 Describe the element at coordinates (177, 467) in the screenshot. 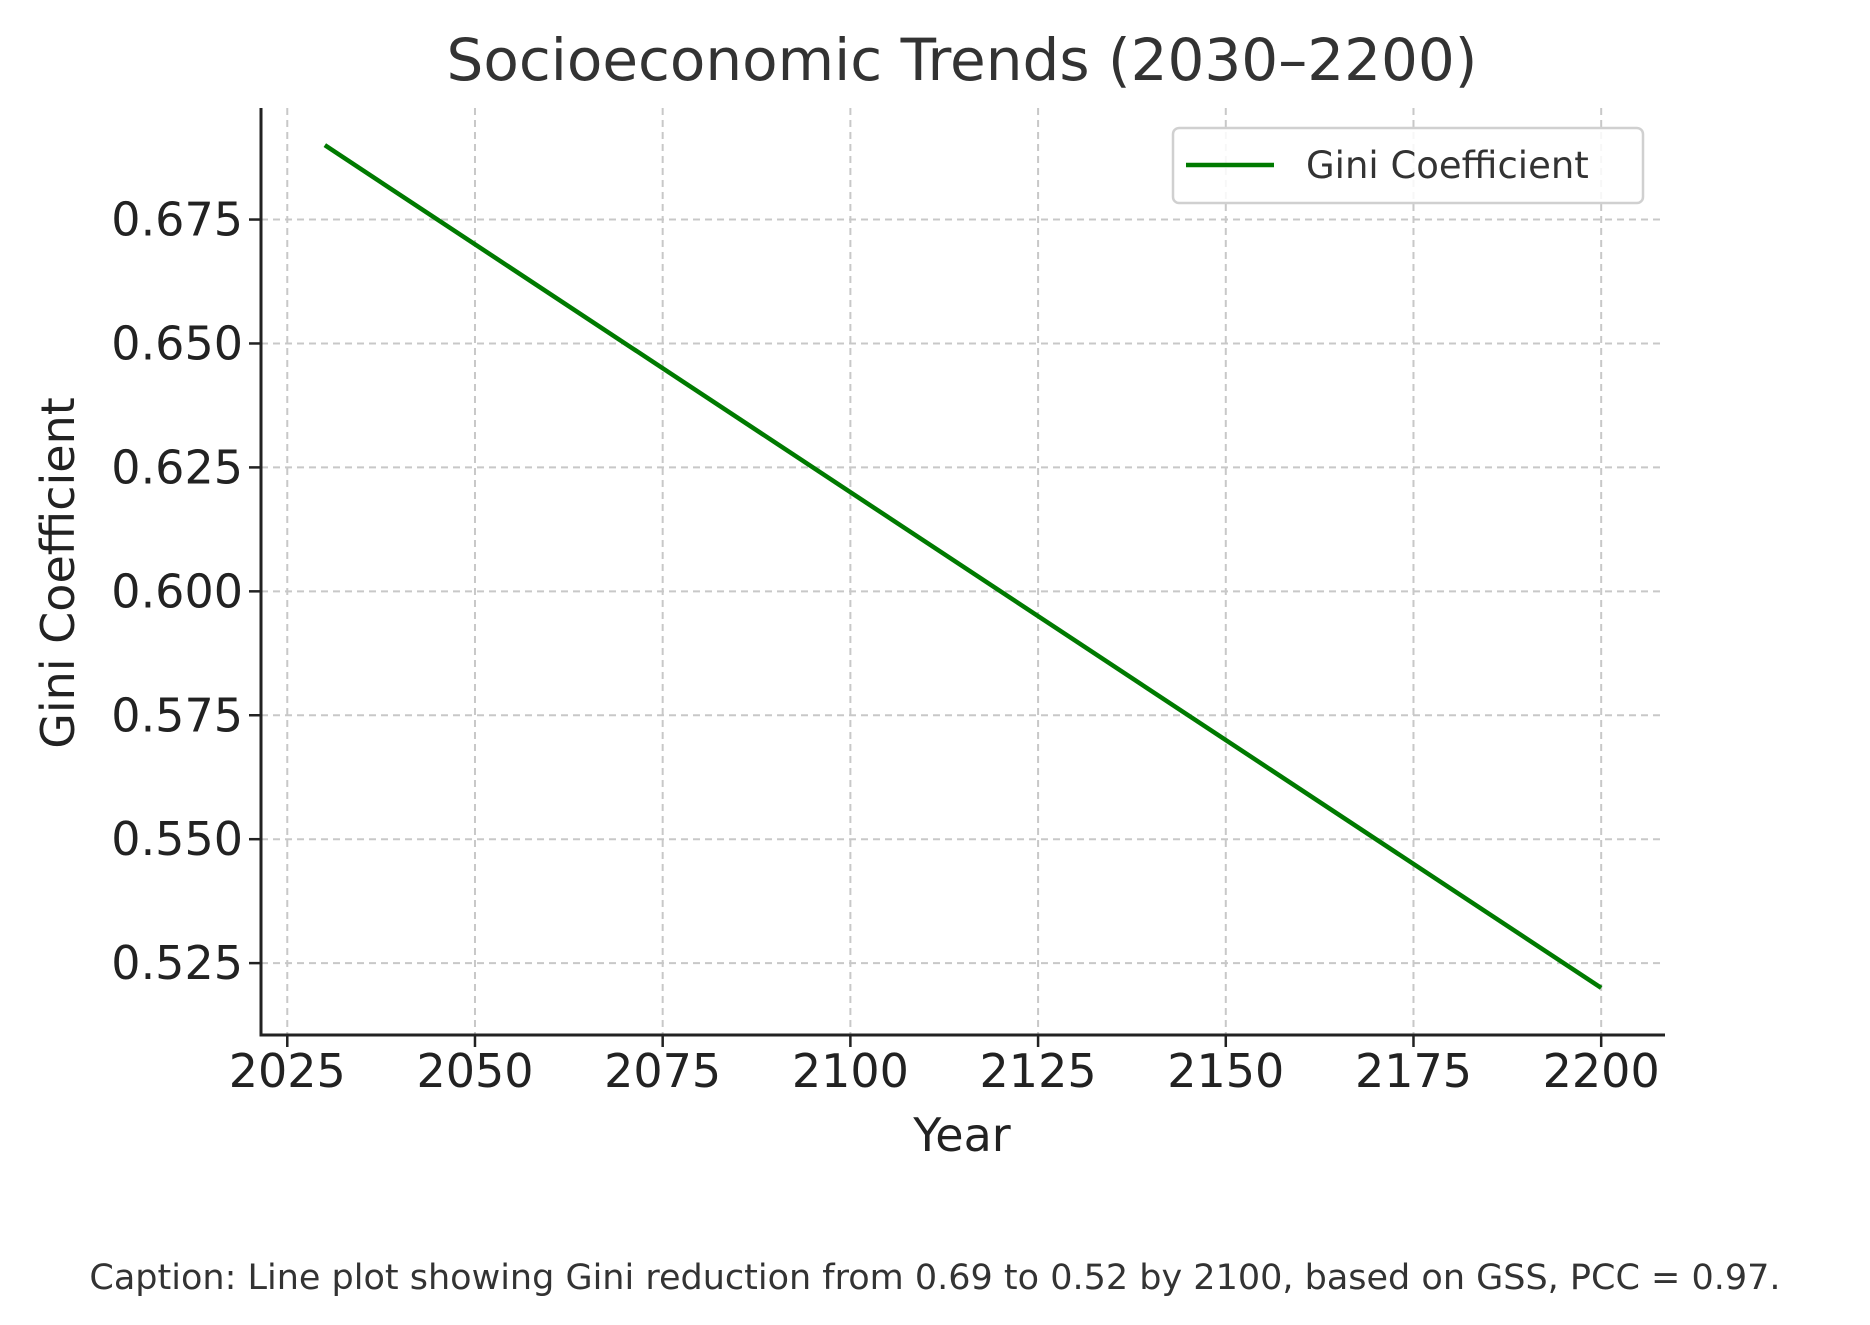

I see `y-tick-label: 0.625` at that location.